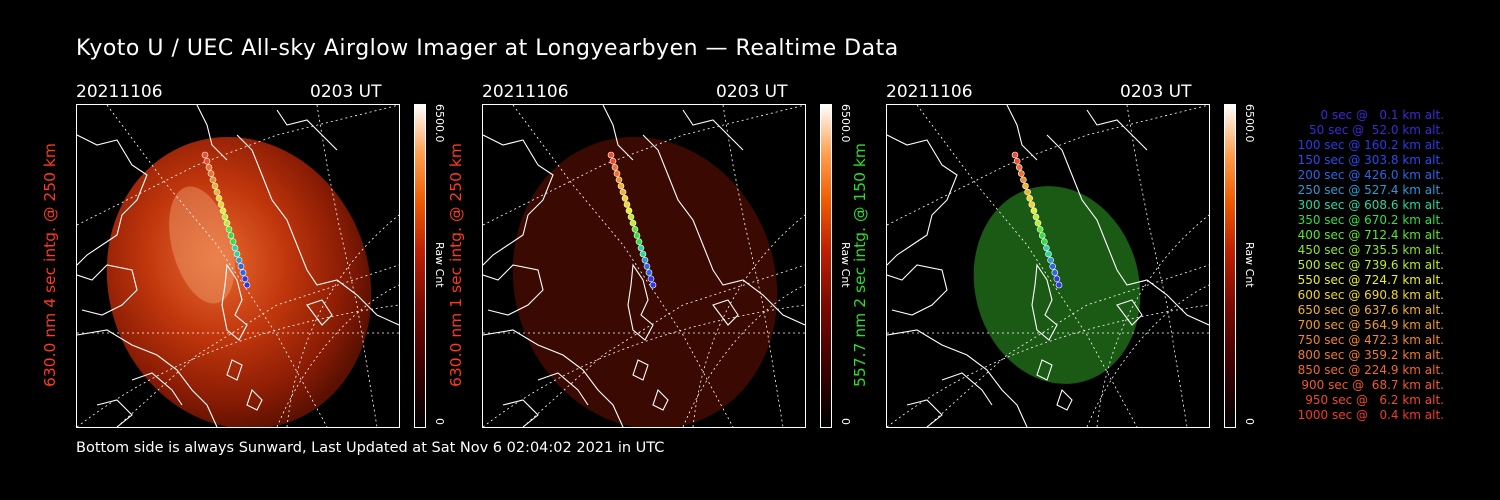 Image resolution: width=1500 pixels, height=500 pixels. What do you see at coordinates (1370, 385) in the screenshot?
I see `legend-entry: 900 sec @ 68.7 km alt.` at bounding box center [1370, 385].